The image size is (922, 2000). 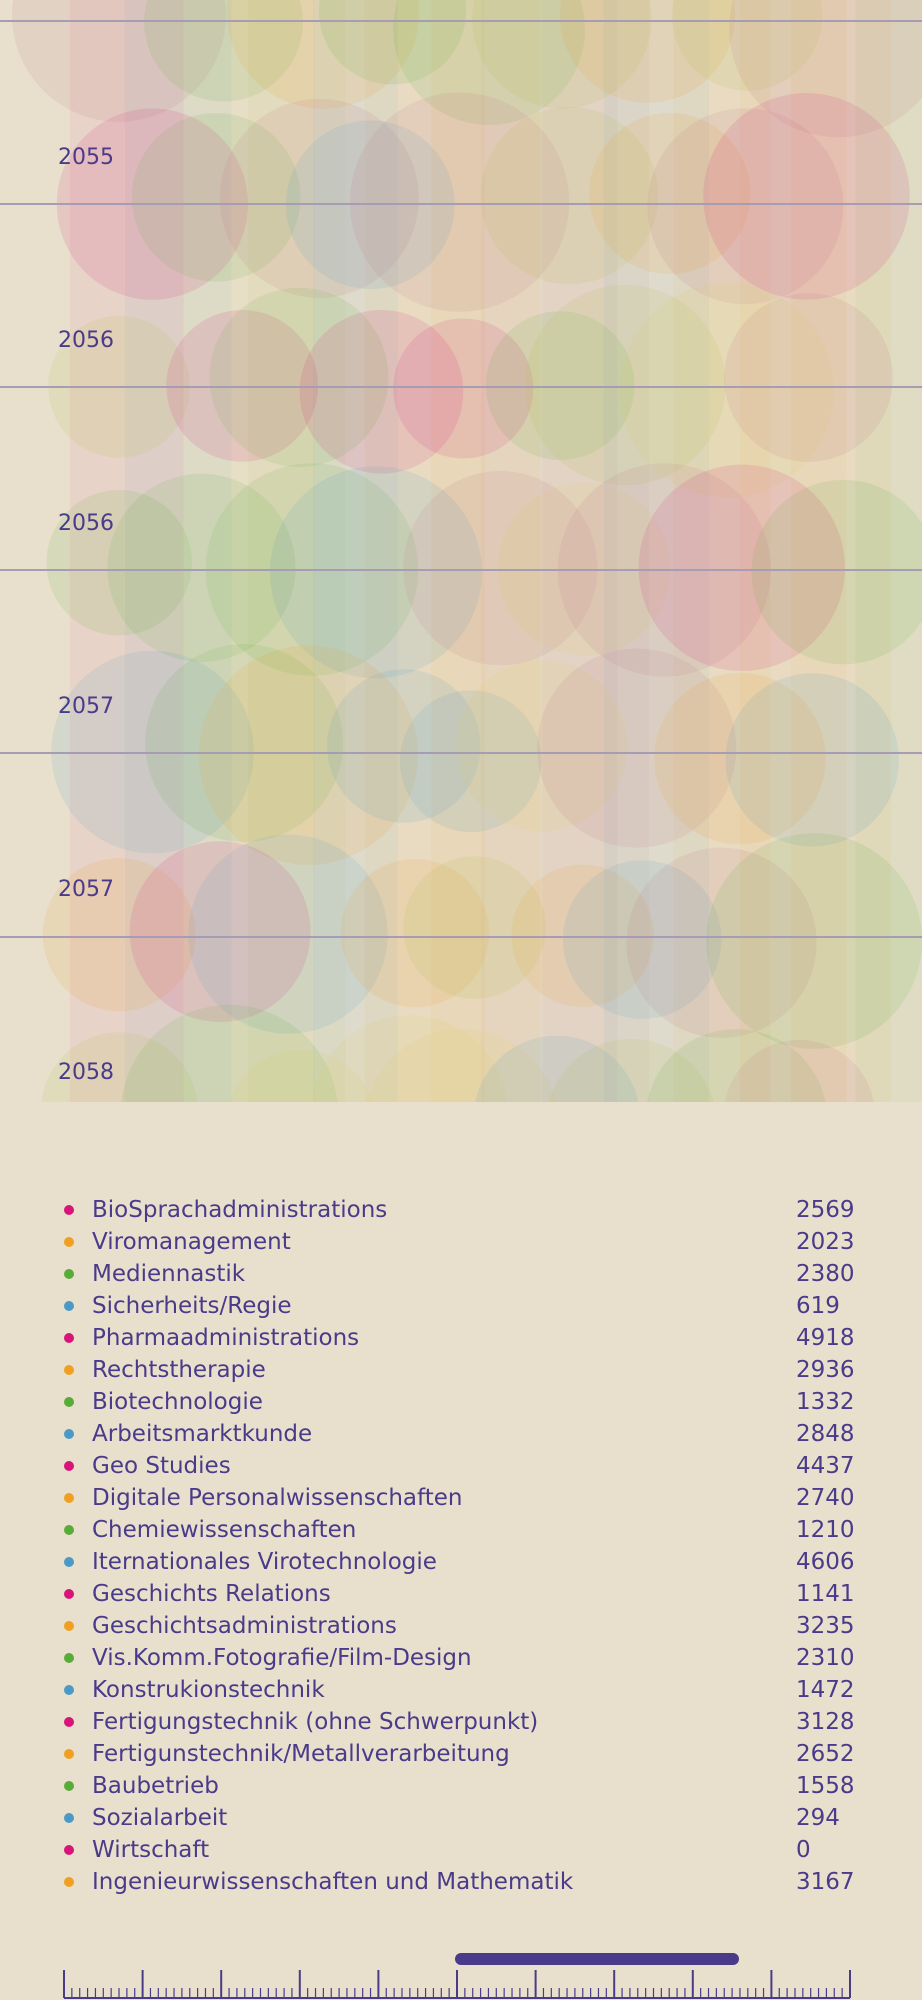 What do you see at coordinates (226, 1338) in the screenshot?
I see `legend-name: Pharmaadministrations` at bounding box center [226, 1338].